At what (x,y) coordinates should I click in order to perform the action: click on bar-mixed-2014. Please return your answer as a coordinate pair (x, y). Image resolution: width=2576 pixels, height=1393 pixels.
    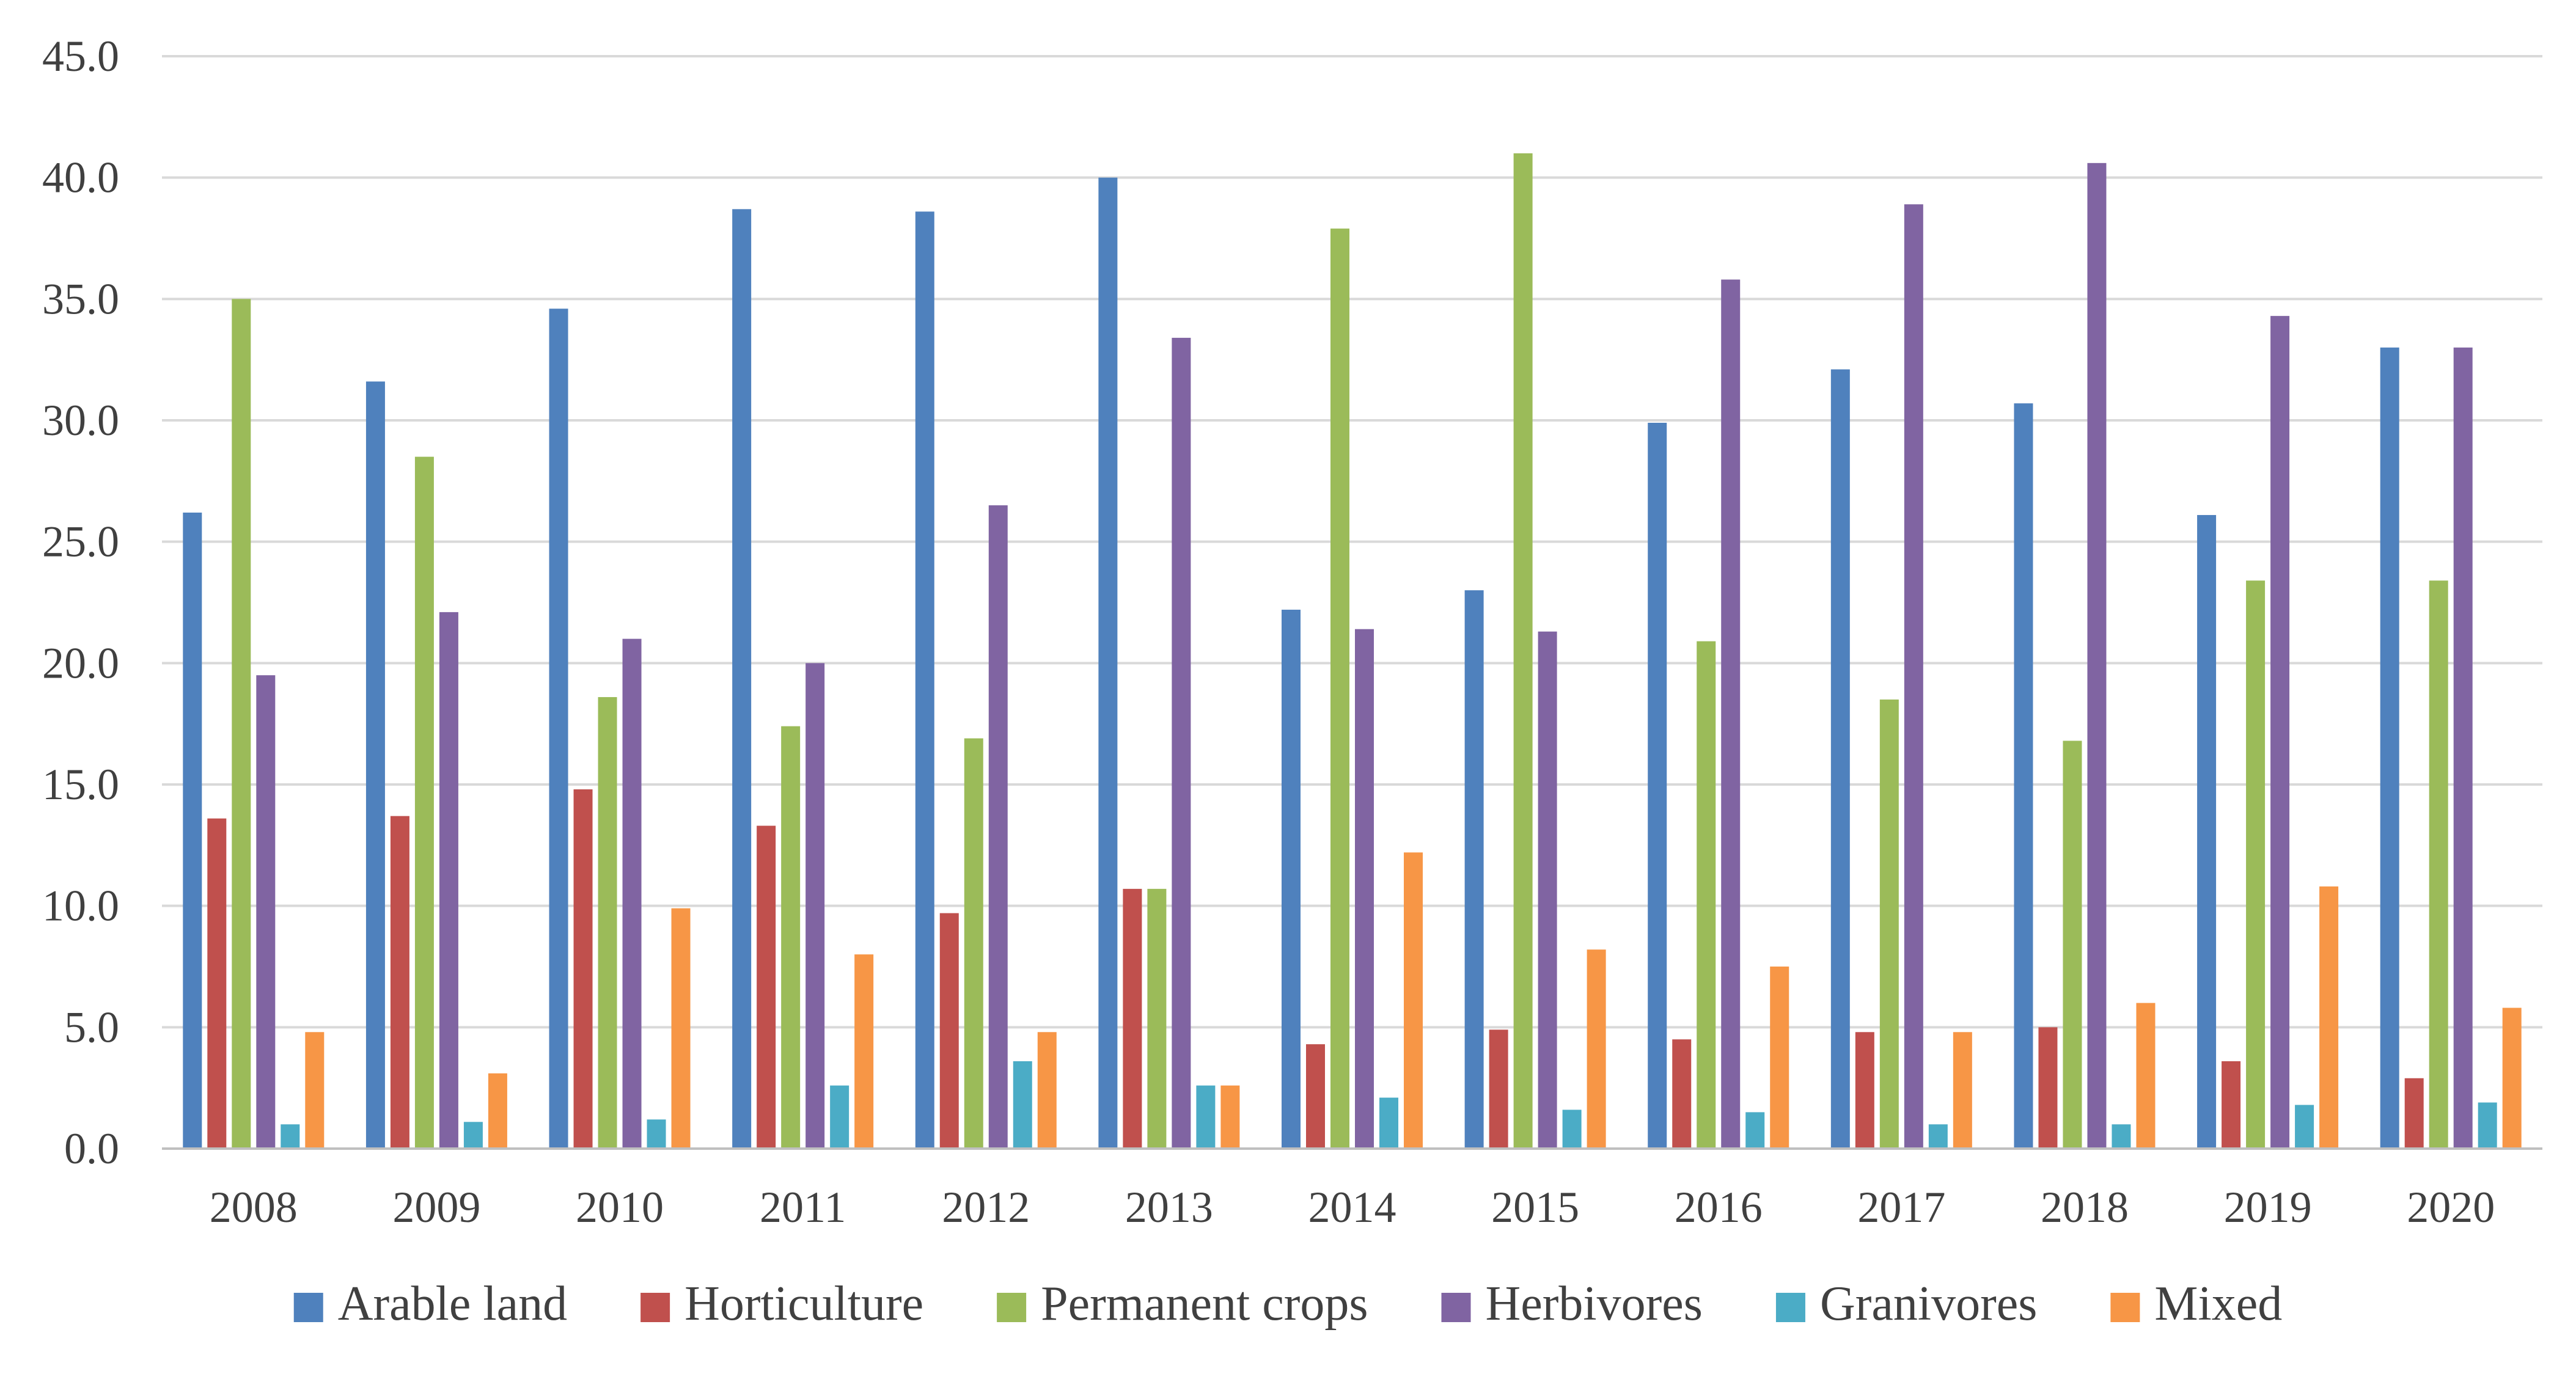
    Looking at the image, I should click on (1413, 1000).